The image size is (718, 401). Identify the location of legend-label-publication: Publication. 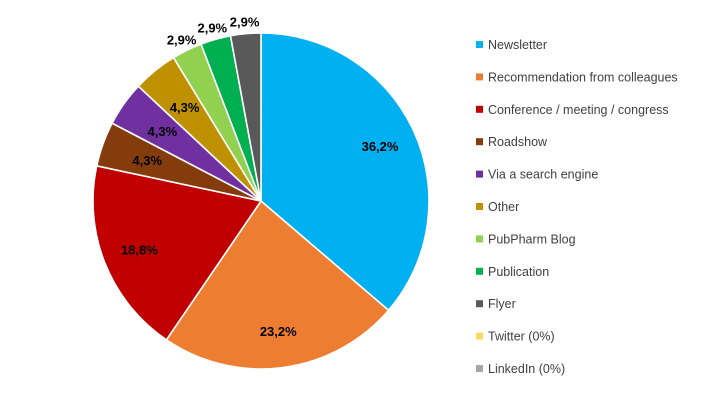
(518, 272).